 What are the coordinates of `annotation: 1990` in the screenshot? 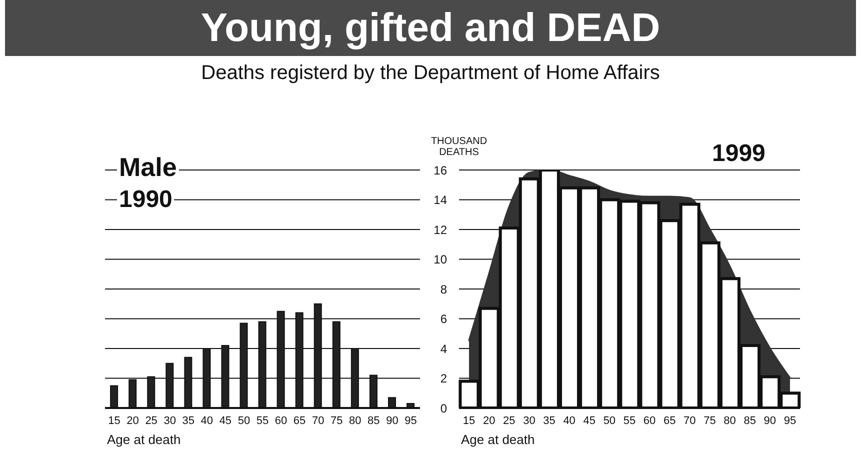 It's located at (145, 200).